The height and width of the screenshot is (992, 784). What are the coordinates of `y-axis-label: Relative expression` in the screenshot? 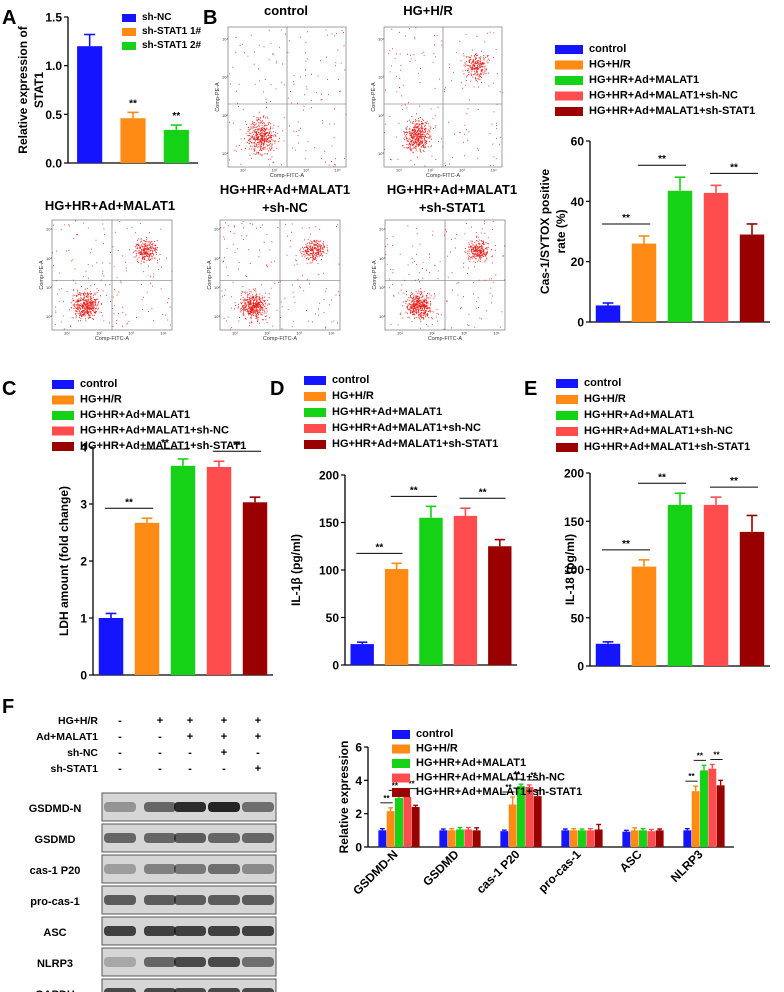 It's located at (344, 797).